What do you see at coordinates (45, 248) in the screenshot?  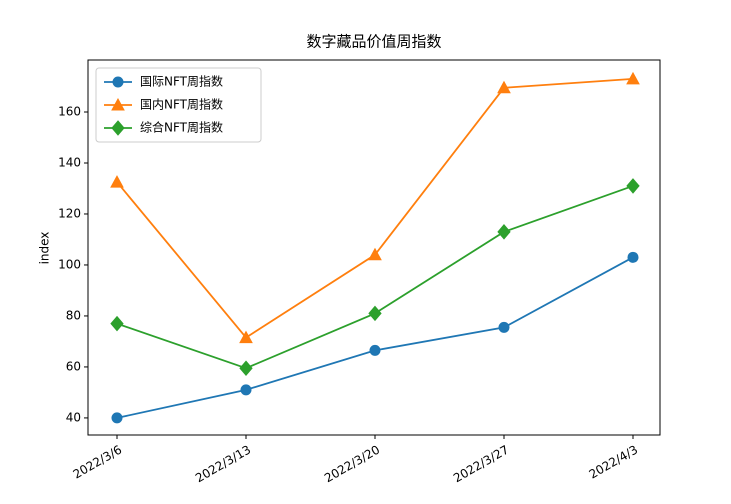 I see `y-axis-label: index` at bounding box center [45, 248].